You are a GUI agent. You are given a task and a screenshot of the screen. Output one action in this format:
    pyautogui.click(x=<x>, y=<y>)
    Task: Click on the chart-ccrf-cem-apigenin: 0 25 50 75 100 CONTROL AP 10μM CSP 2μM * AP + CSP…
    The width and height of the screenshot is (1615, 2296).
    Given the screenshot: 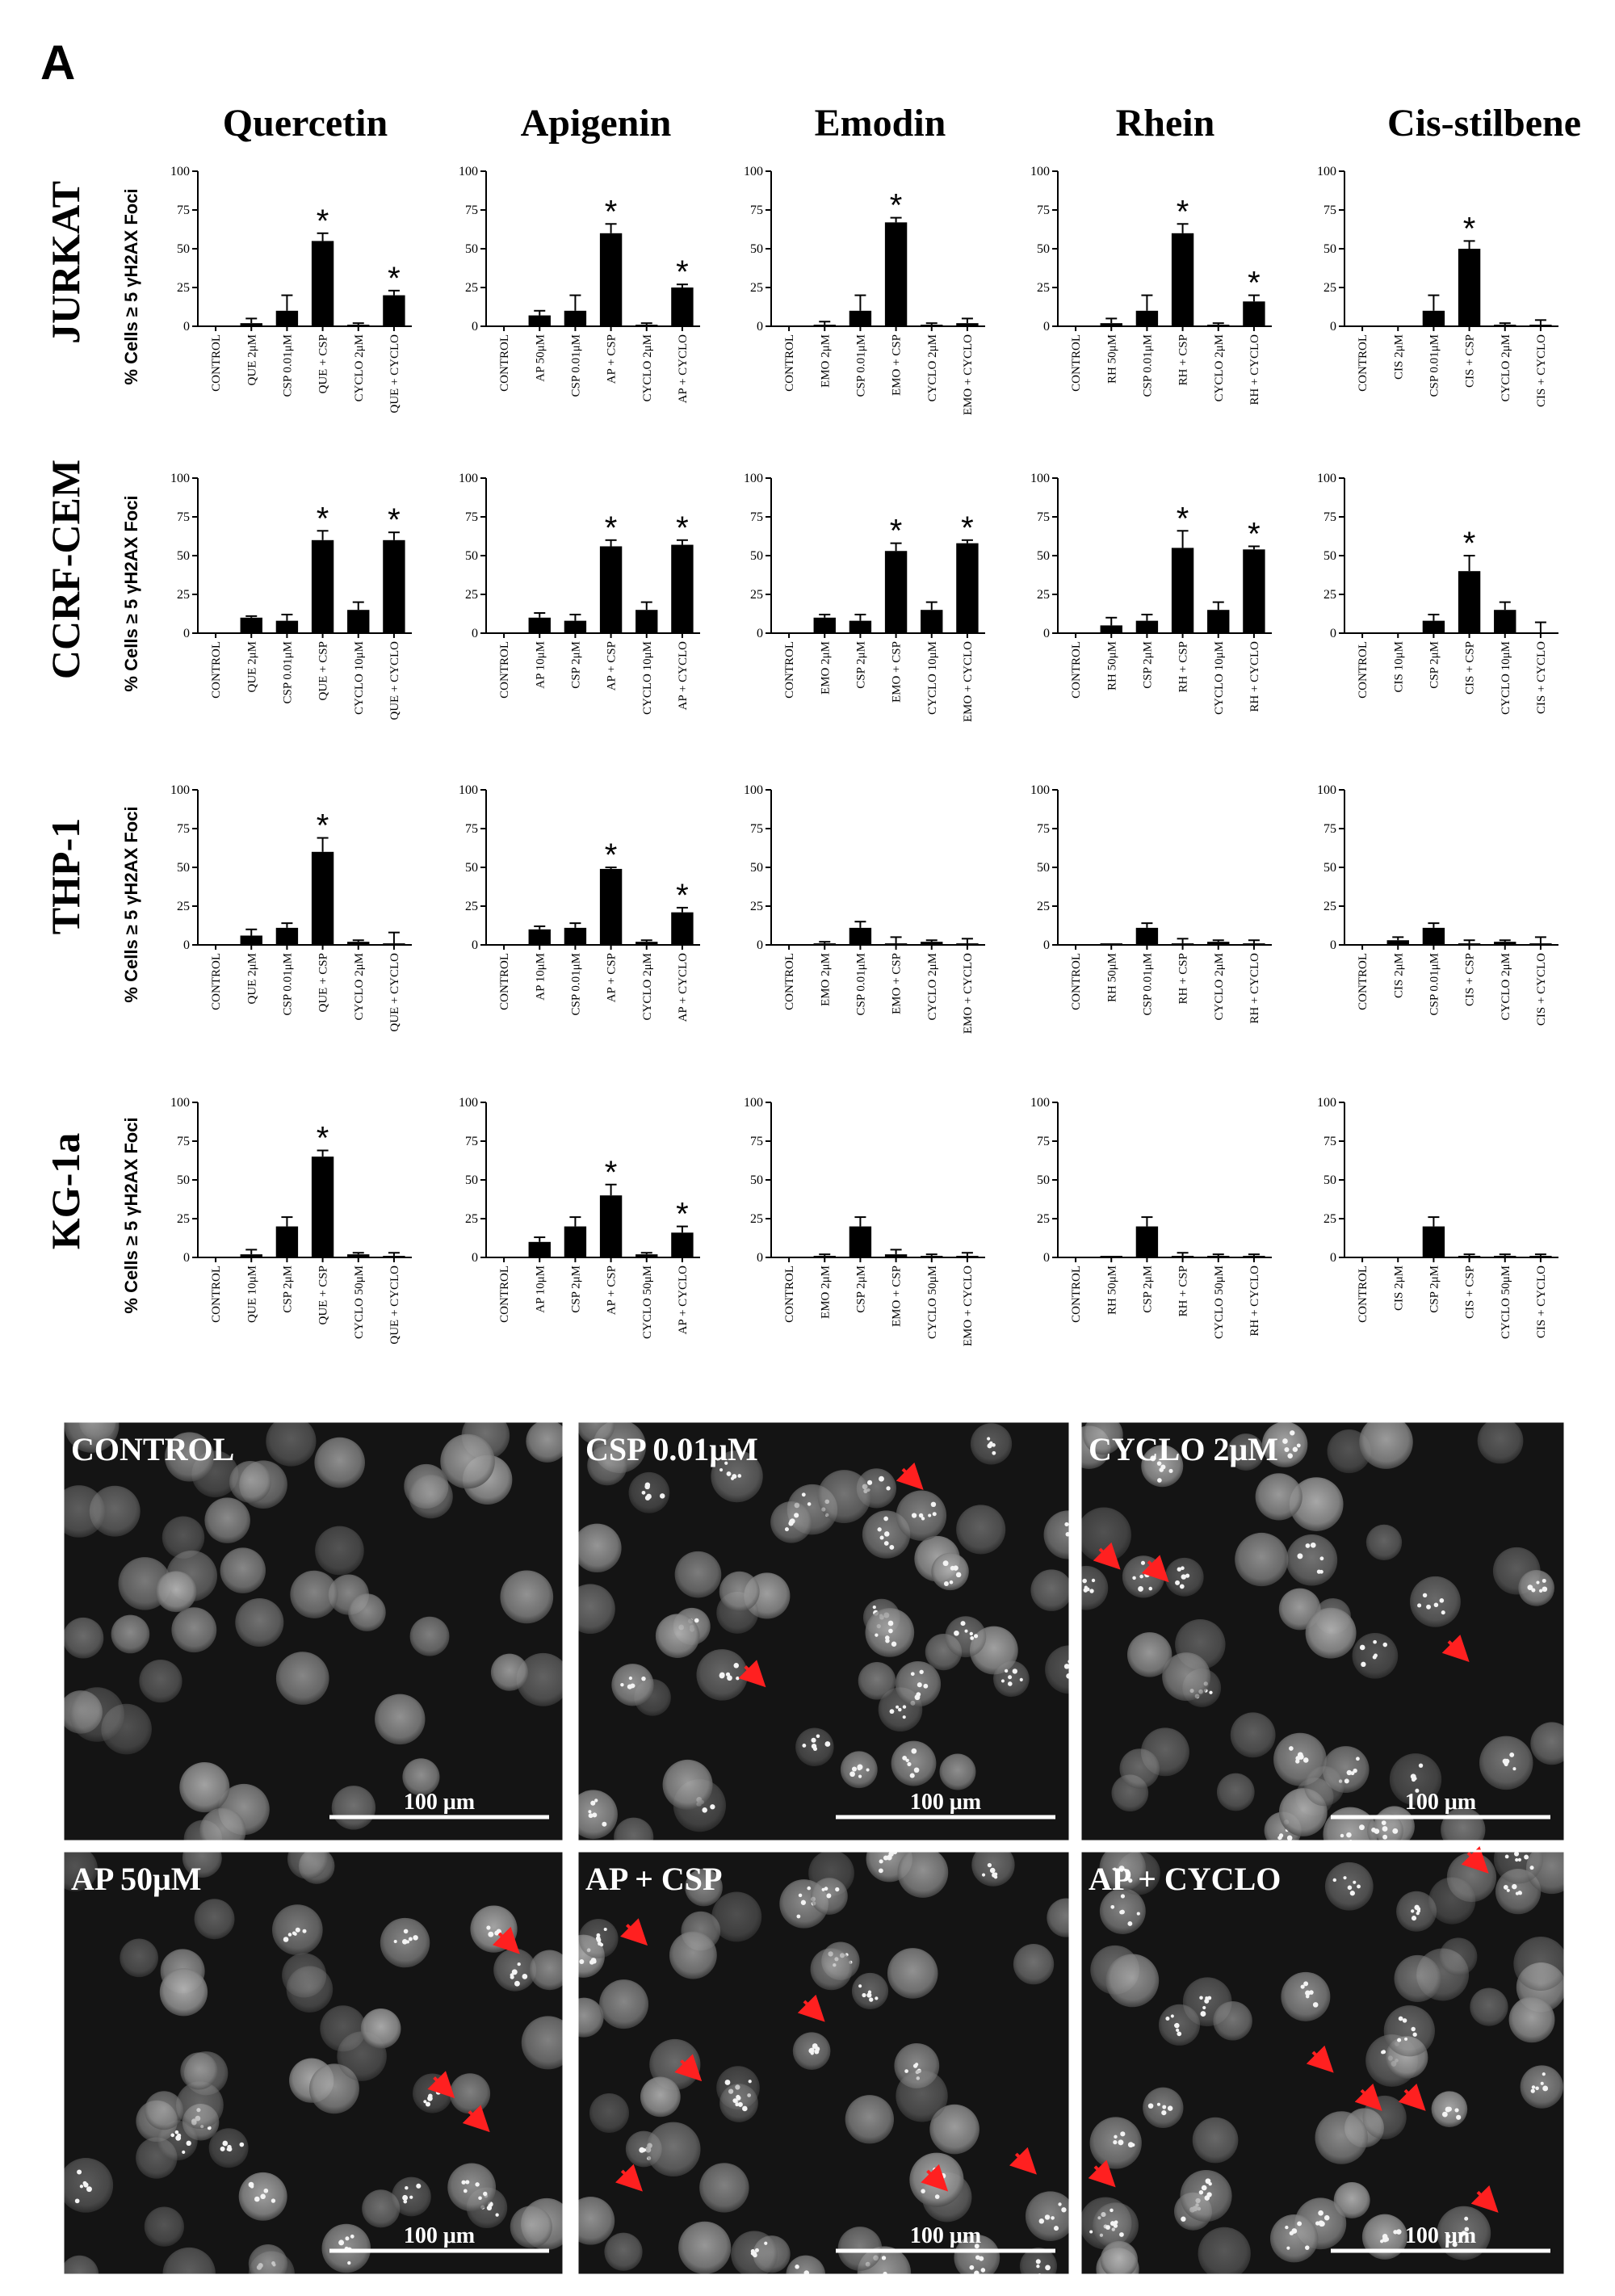 What is the action you would take?
    pyautogui.click(x=580, y=593)
    